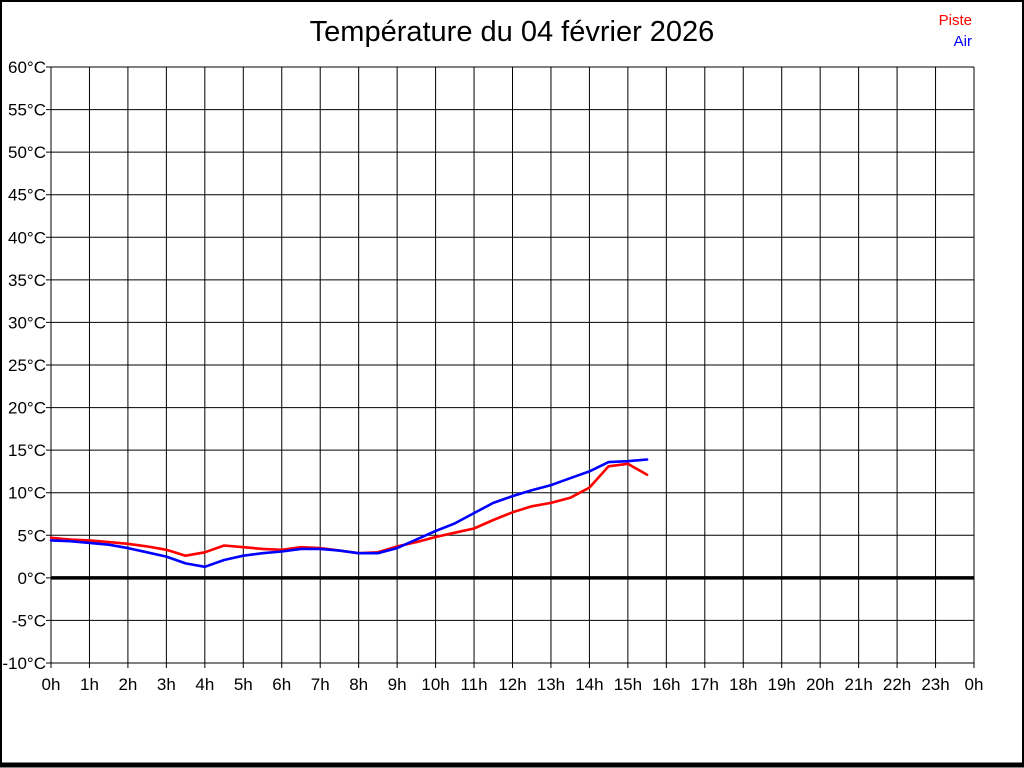 Image resolution: width=1024 pixels, height=768 pixels. Describe the element at coordinates (24, 663) in the screenshot. I see `y-axis-tick-label: -10°C` at that location.